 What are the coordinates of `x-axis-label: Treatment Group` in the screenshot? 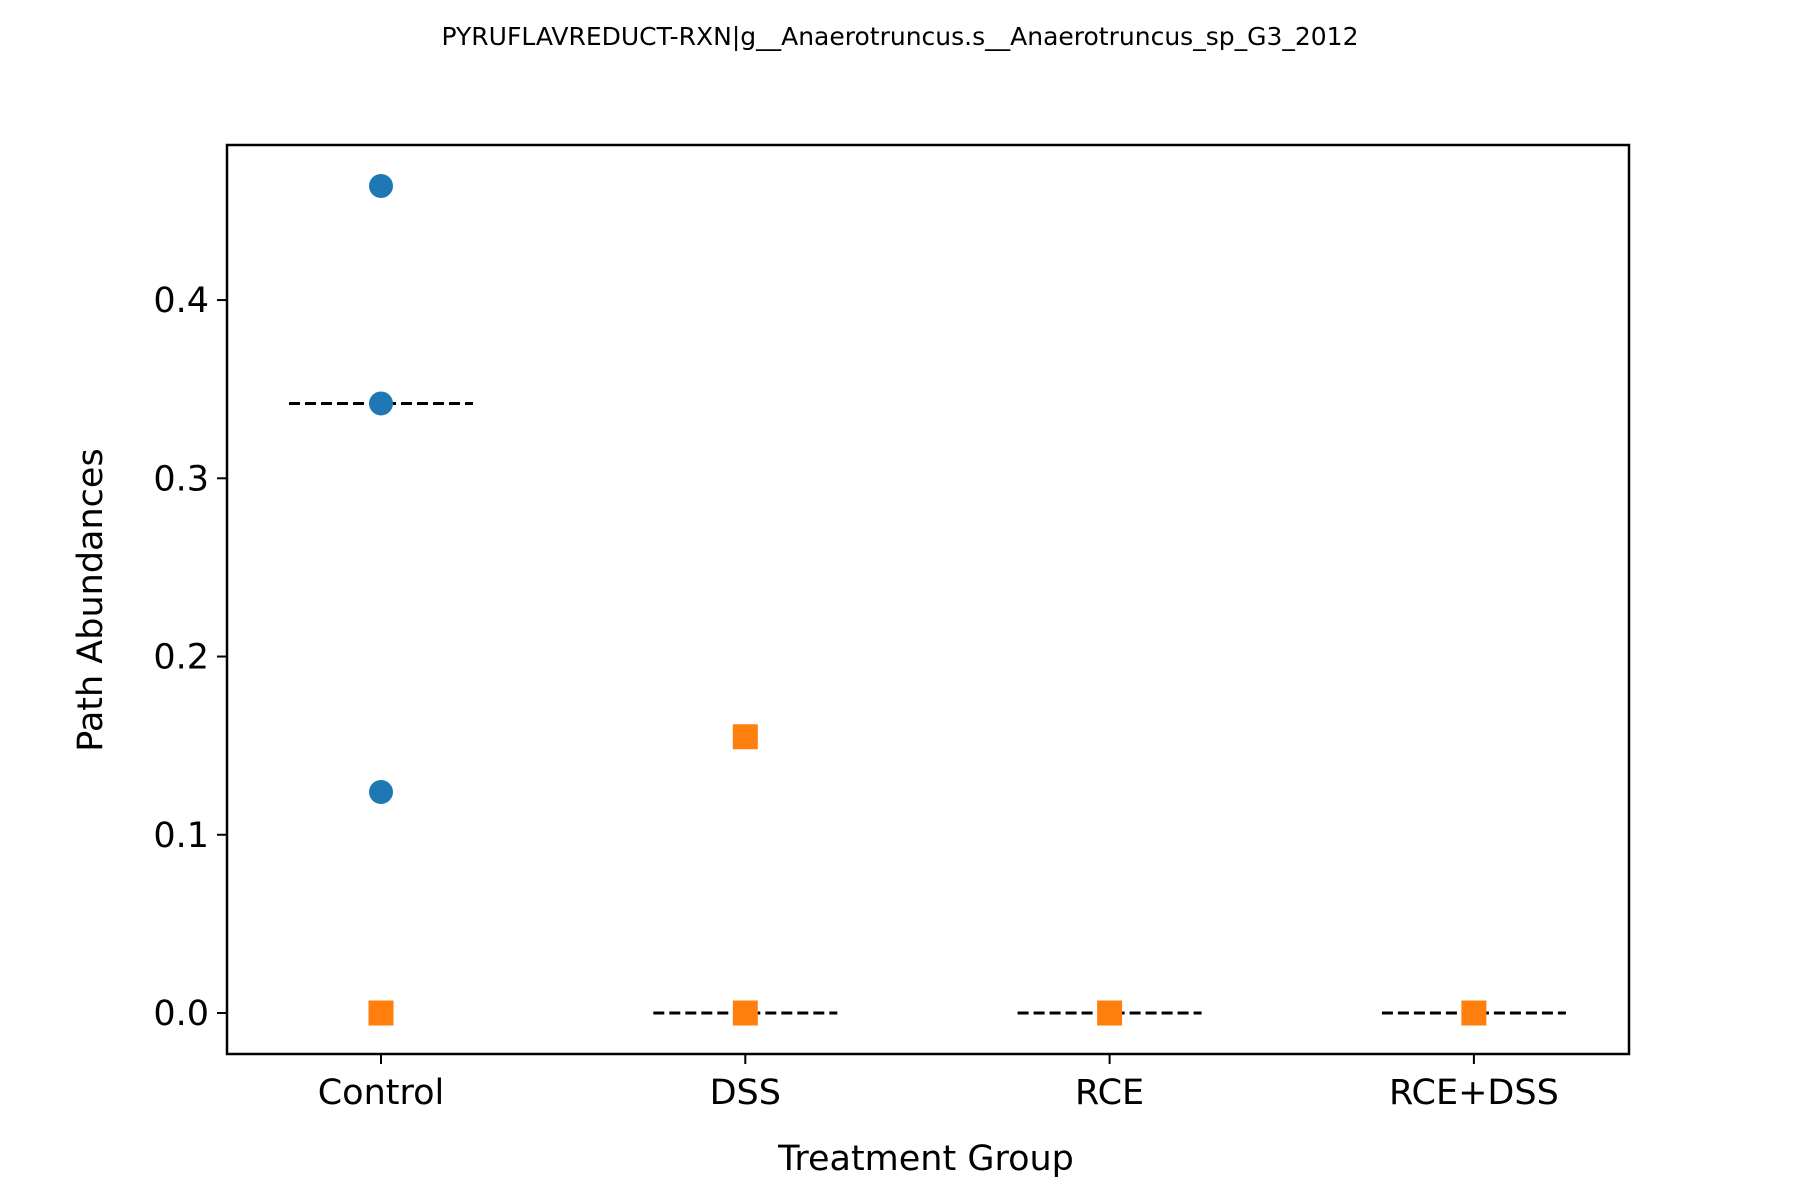 It's located at (925, 1159).